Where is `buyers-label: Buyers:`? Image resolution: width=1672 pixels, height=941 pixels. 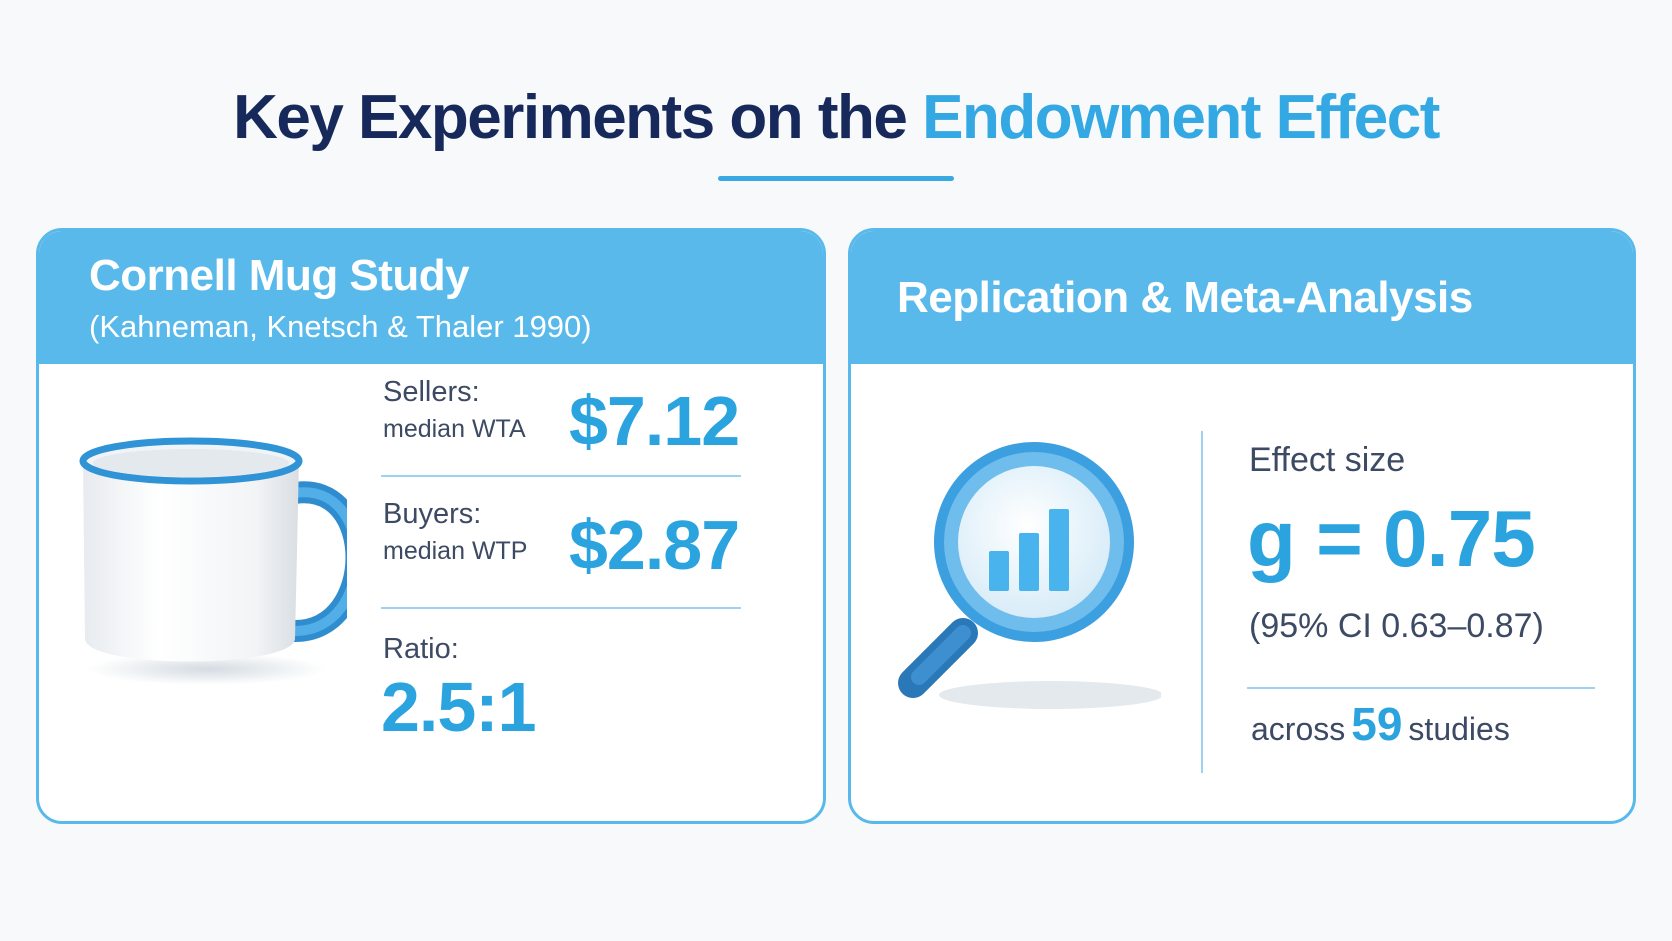 buyers-label: Buyers: is located at coordinates (432, 514).